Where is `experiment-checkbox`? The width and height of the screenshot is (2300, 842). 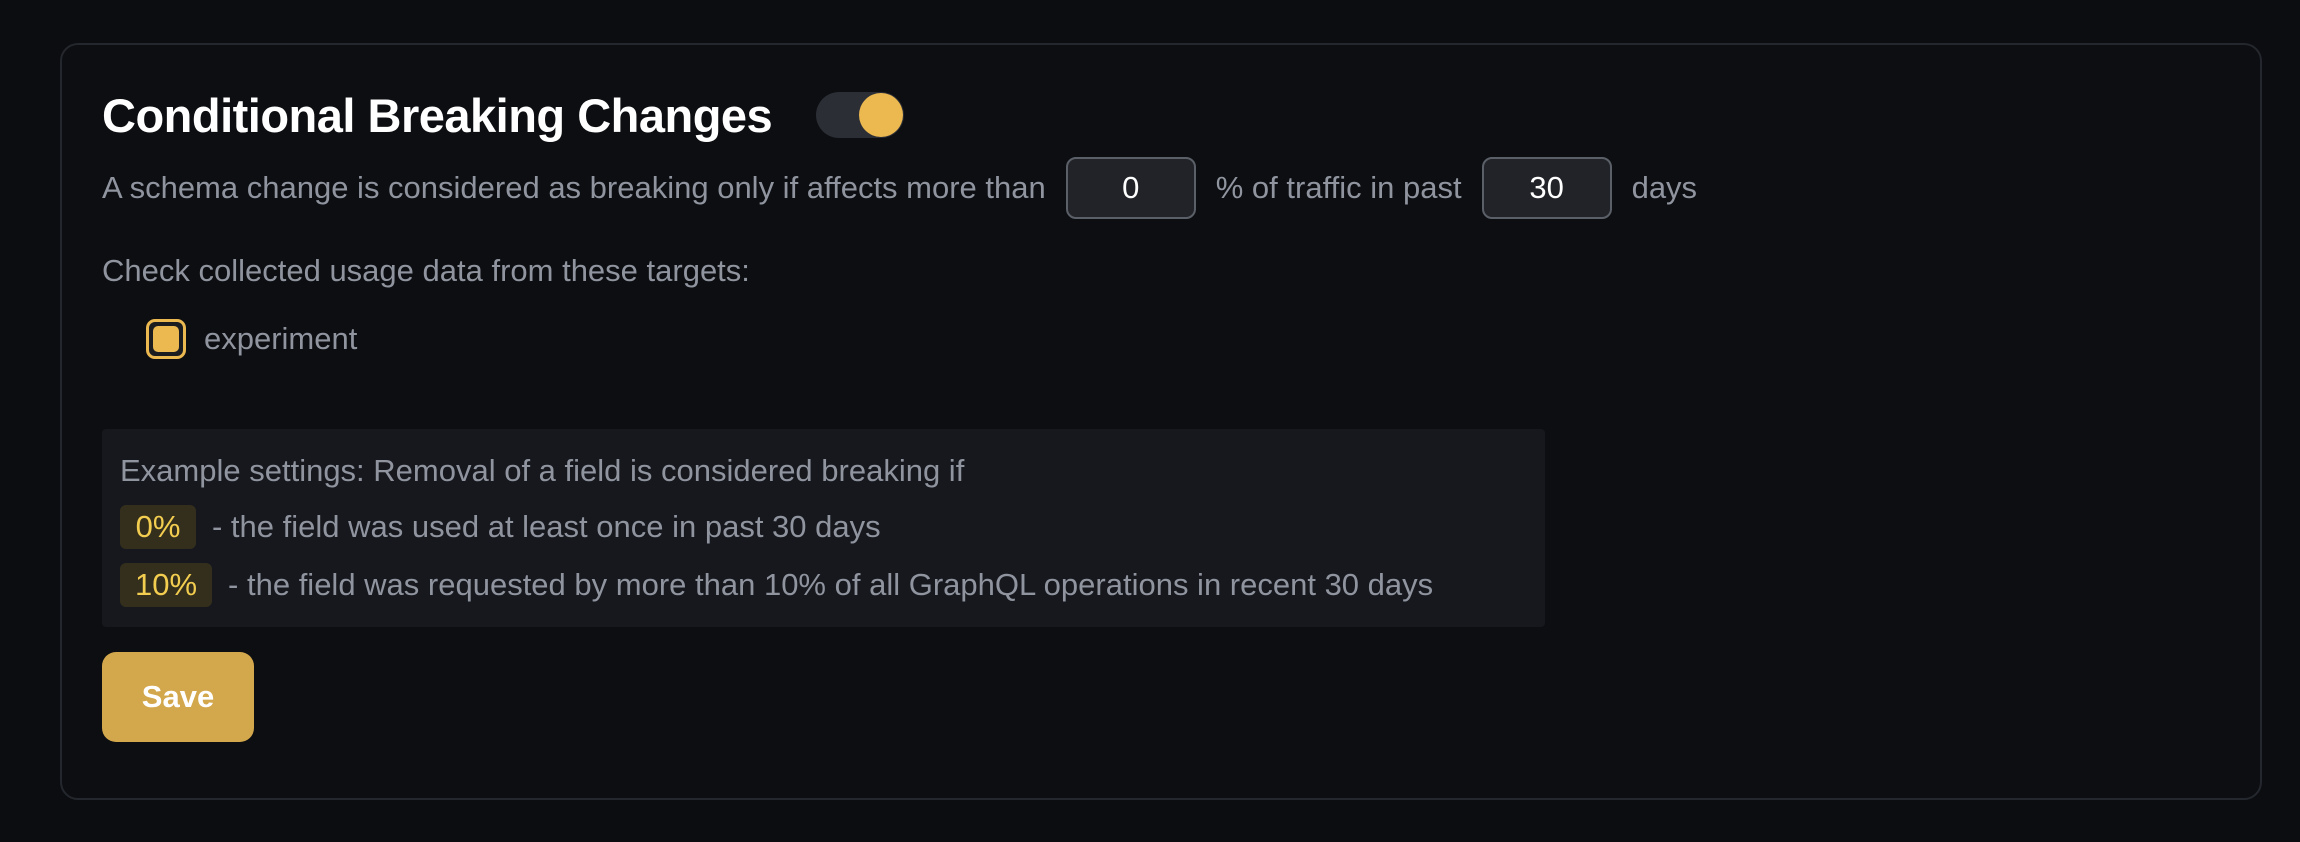
experiment-checkbox is located at coordinates (166, 339).